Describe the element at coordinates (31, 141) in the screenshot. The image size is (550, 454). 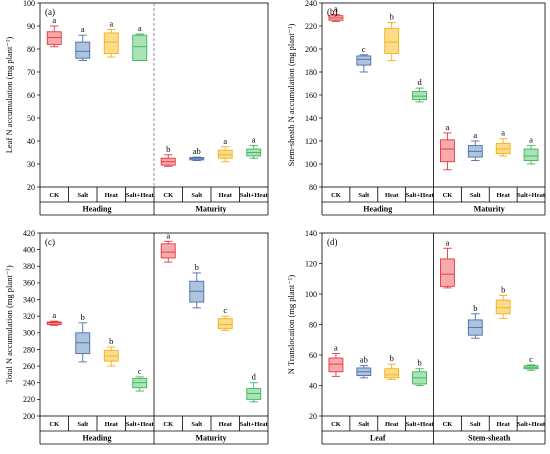
I see `panel-a-ytick-label: 40` at that location.